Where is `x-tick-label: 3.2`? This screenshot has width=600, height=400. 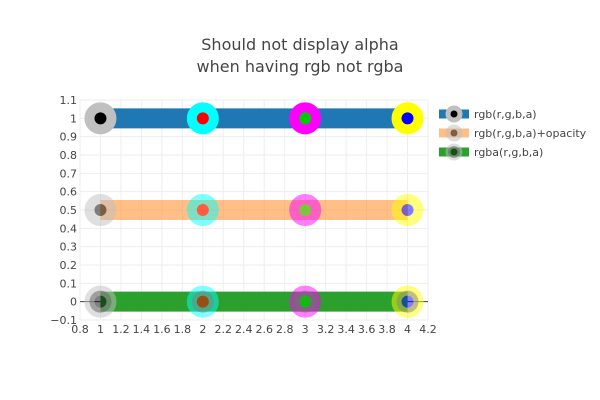 x-tick-label: 3.2 is located at coordinates (326, 329).